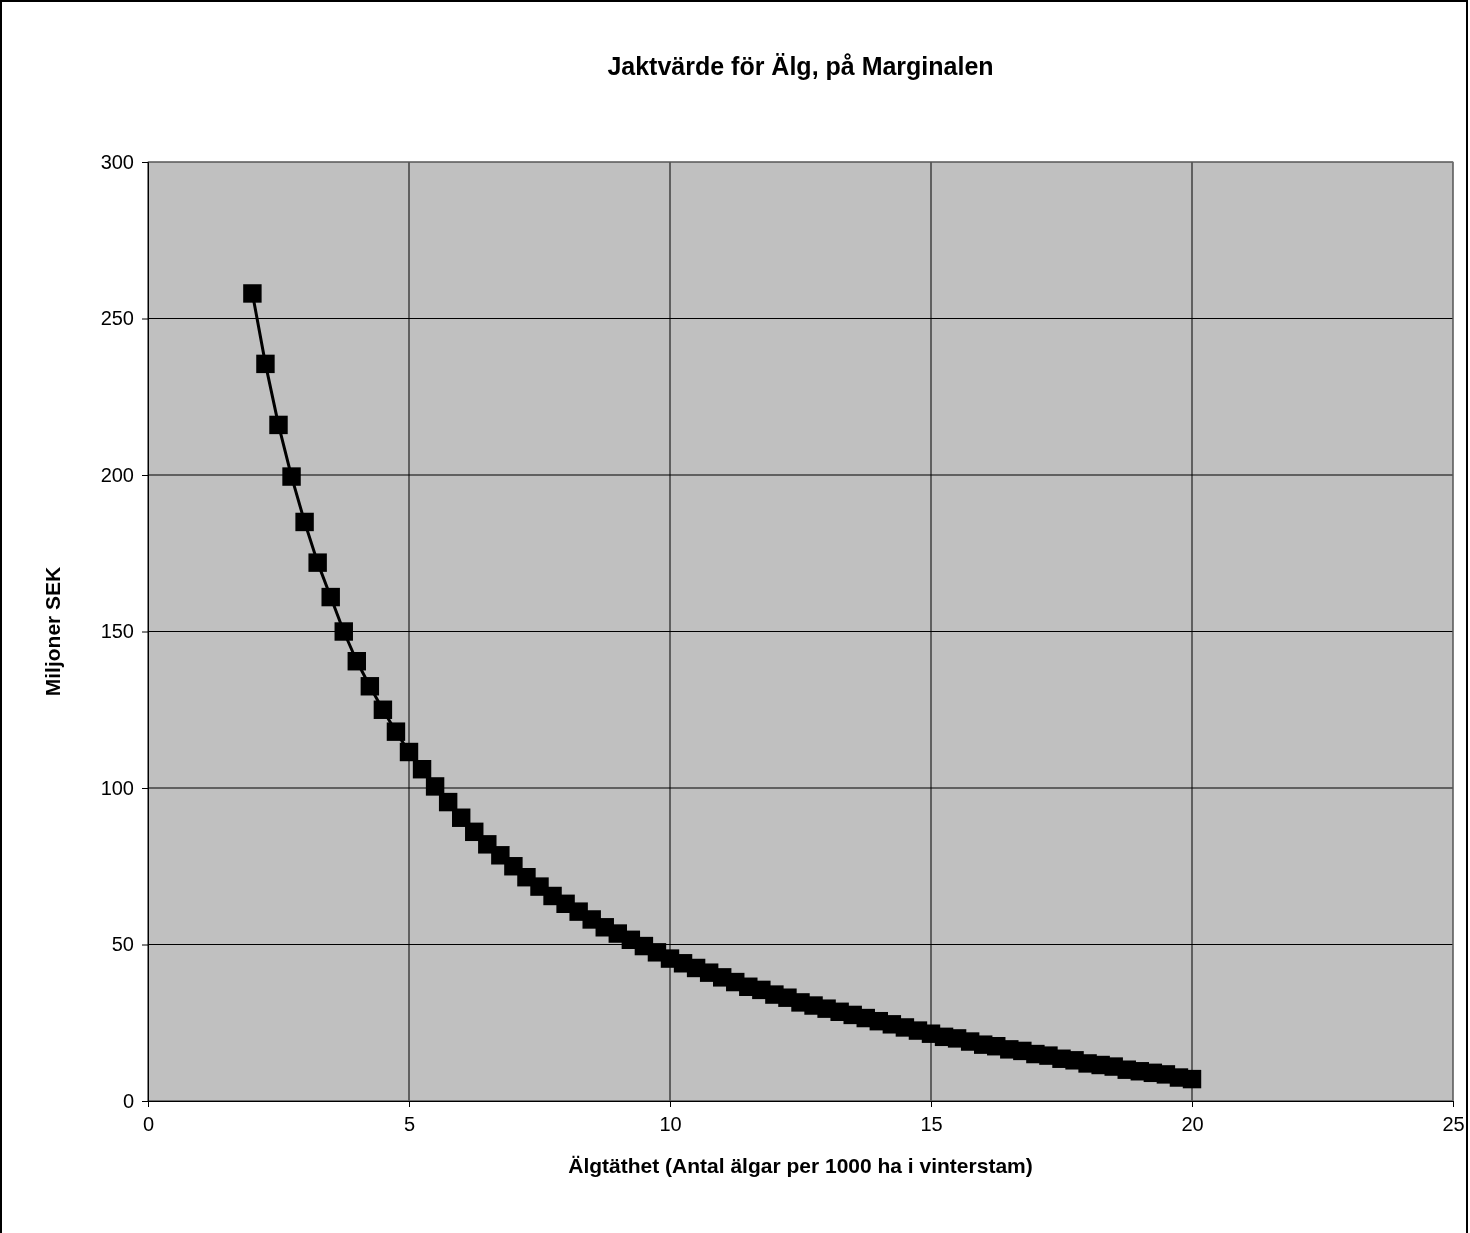  What do you see at coordinates (117, 631) in the screenshot?
I see `y-tick-label: 150` at bounding box center [117, 631].